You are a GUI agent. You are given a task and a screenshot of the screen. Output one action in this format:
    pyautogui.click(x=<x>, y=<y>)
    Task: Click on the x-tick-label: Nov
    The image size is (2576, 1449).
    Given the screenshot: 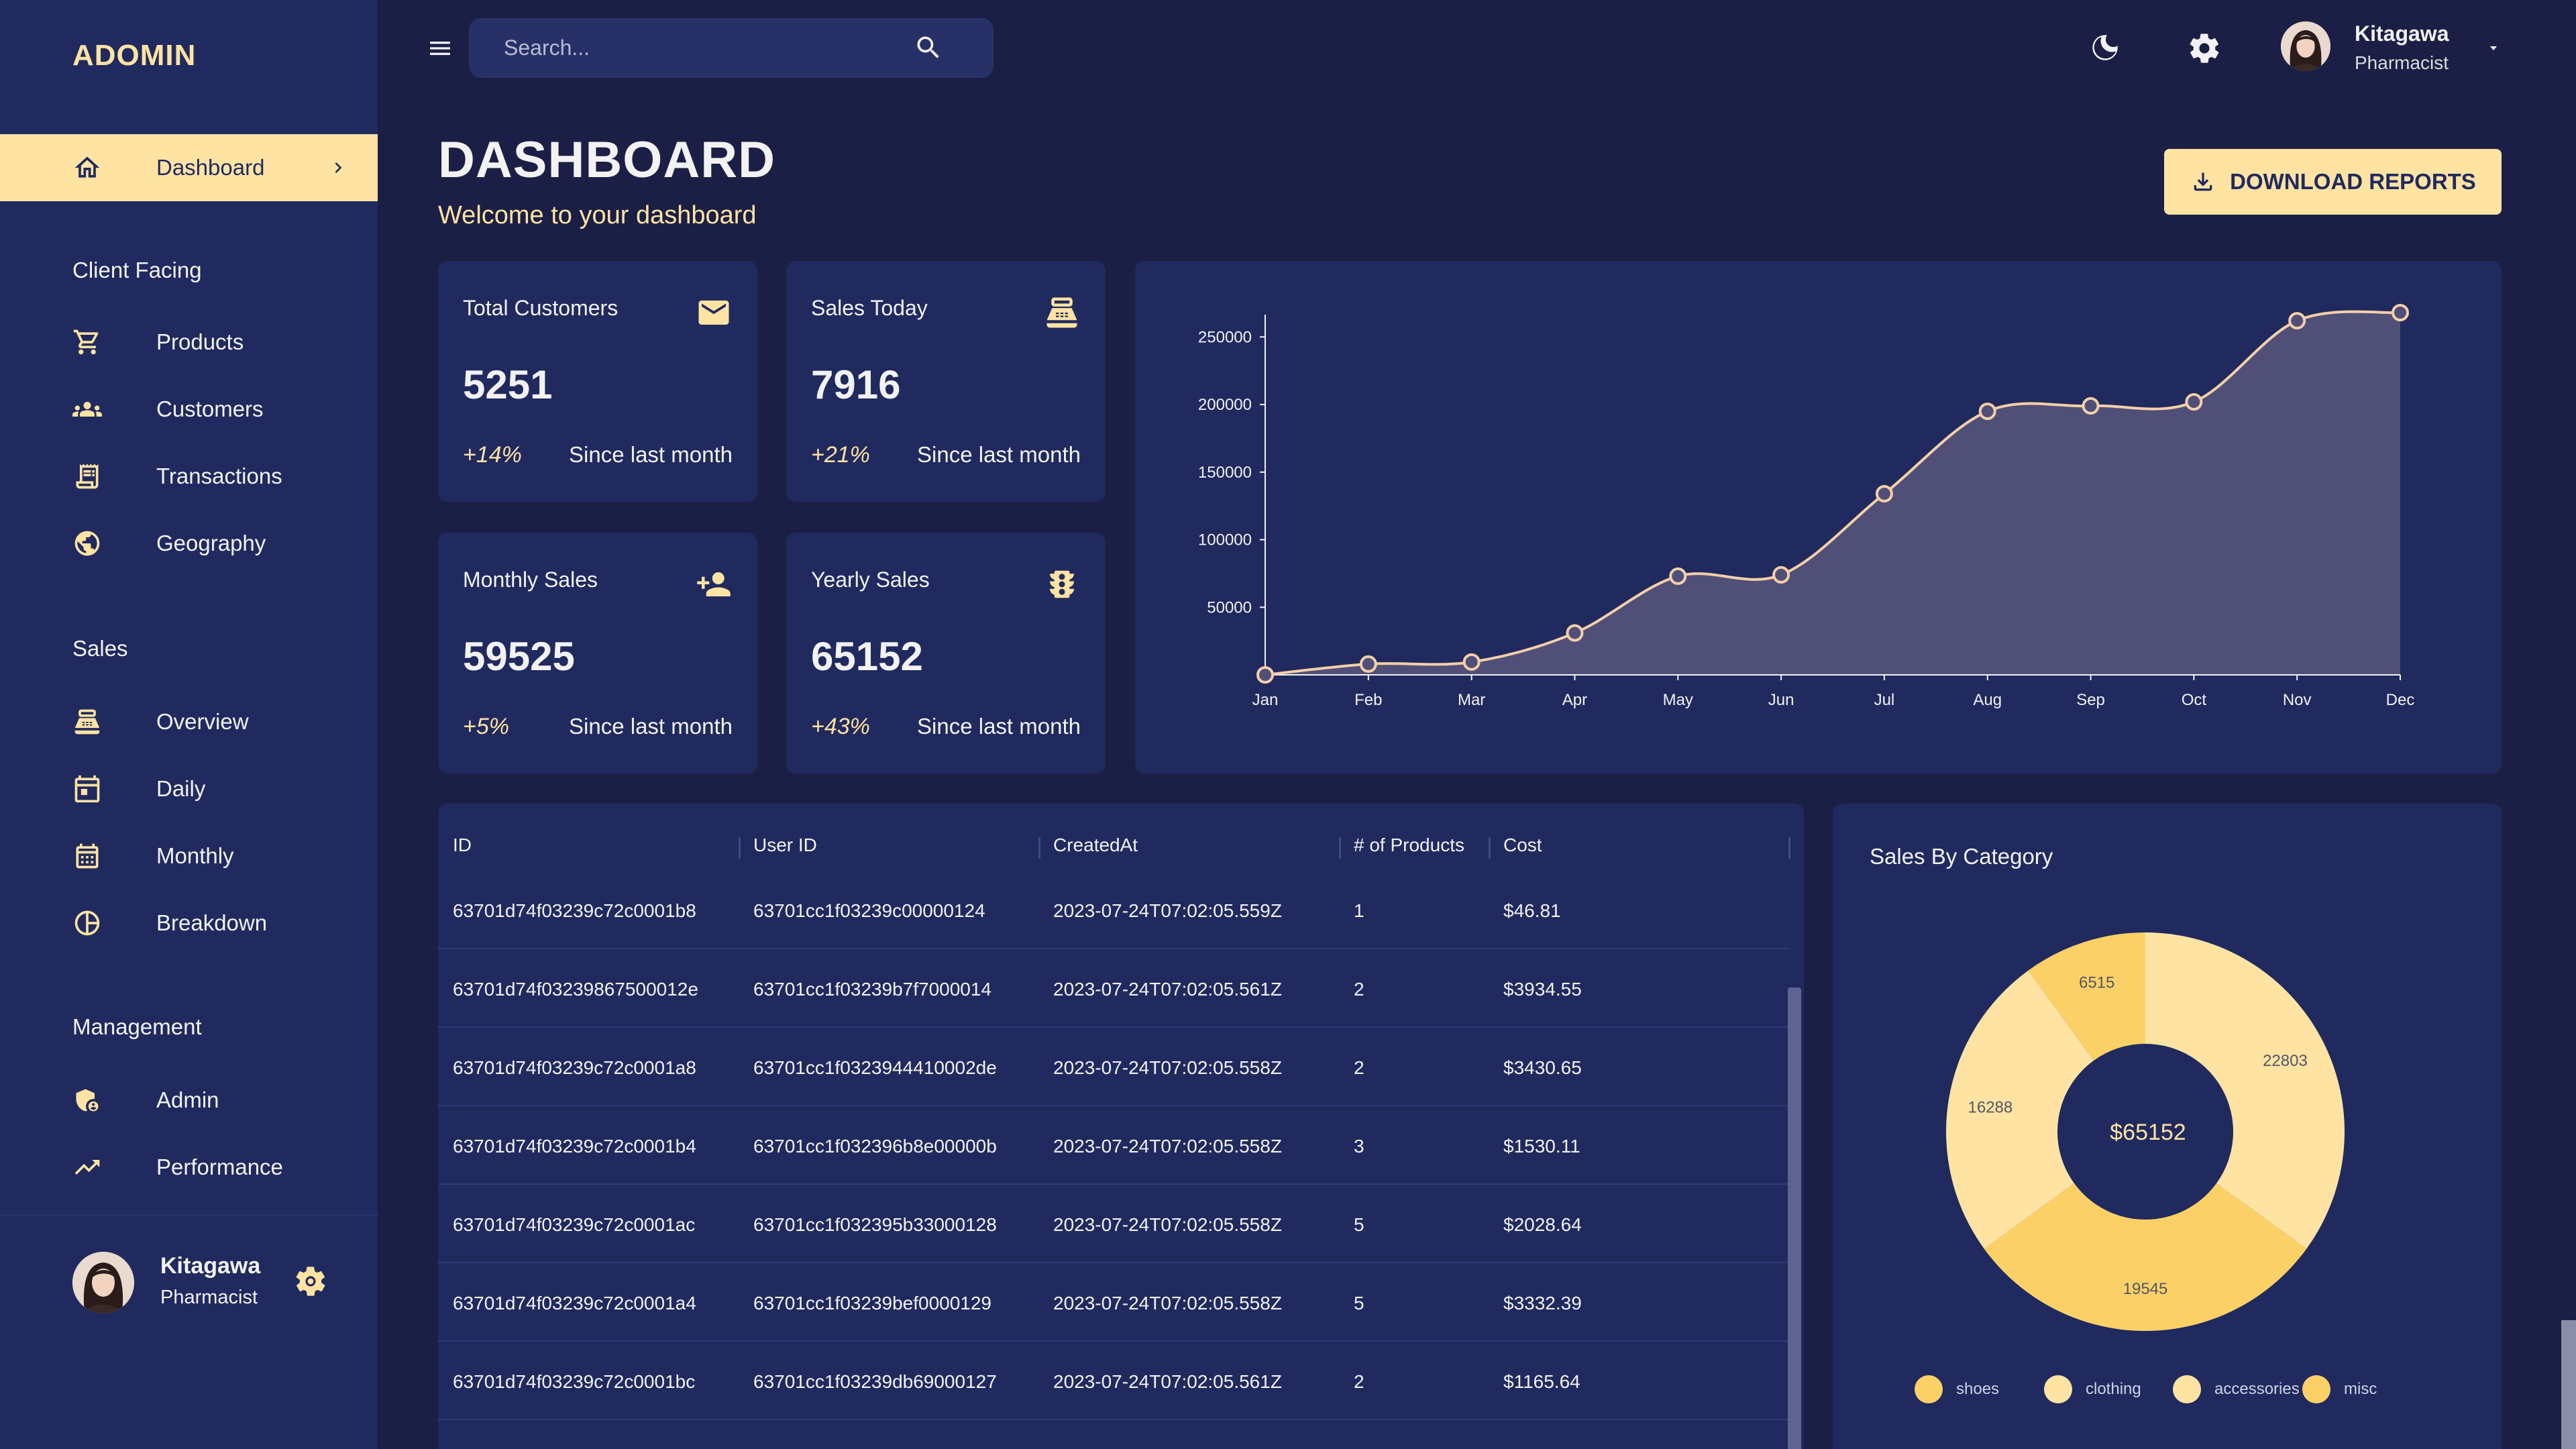 What is the action you would take?
    pyautogui.click(x=2297, y=700)
    